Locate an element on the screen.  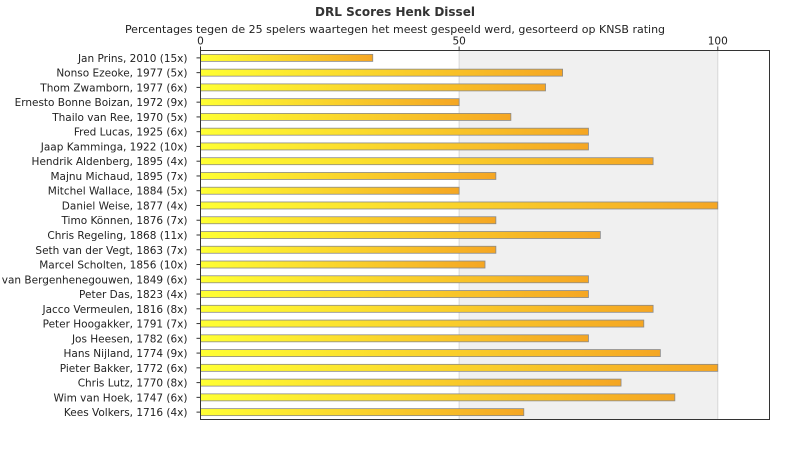
category-label: Majnu Michaud, 1895 (7x) is located at coordinates (118, 177).